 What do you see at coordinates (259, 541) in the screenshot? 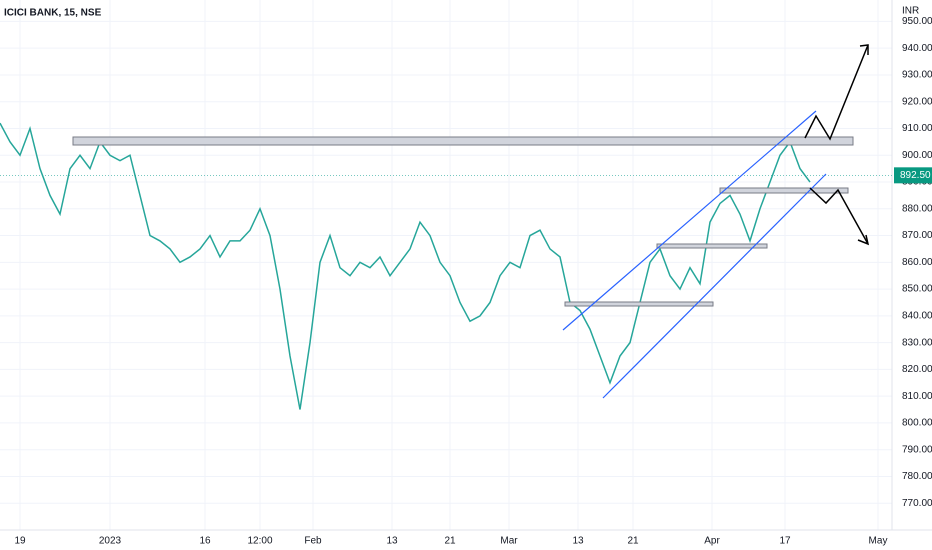
I see `x-tick-label: 12:00` at bounding box center [259, 541].